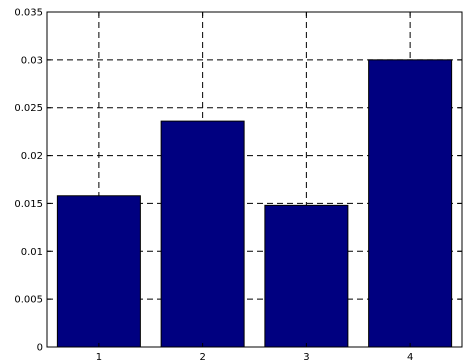 This screenshot has height=362, width=470. What do you see at coordinates (32, 156) in the screenshot?
I see `y-tick-label: 0.02` at bounding box center [32, 156].